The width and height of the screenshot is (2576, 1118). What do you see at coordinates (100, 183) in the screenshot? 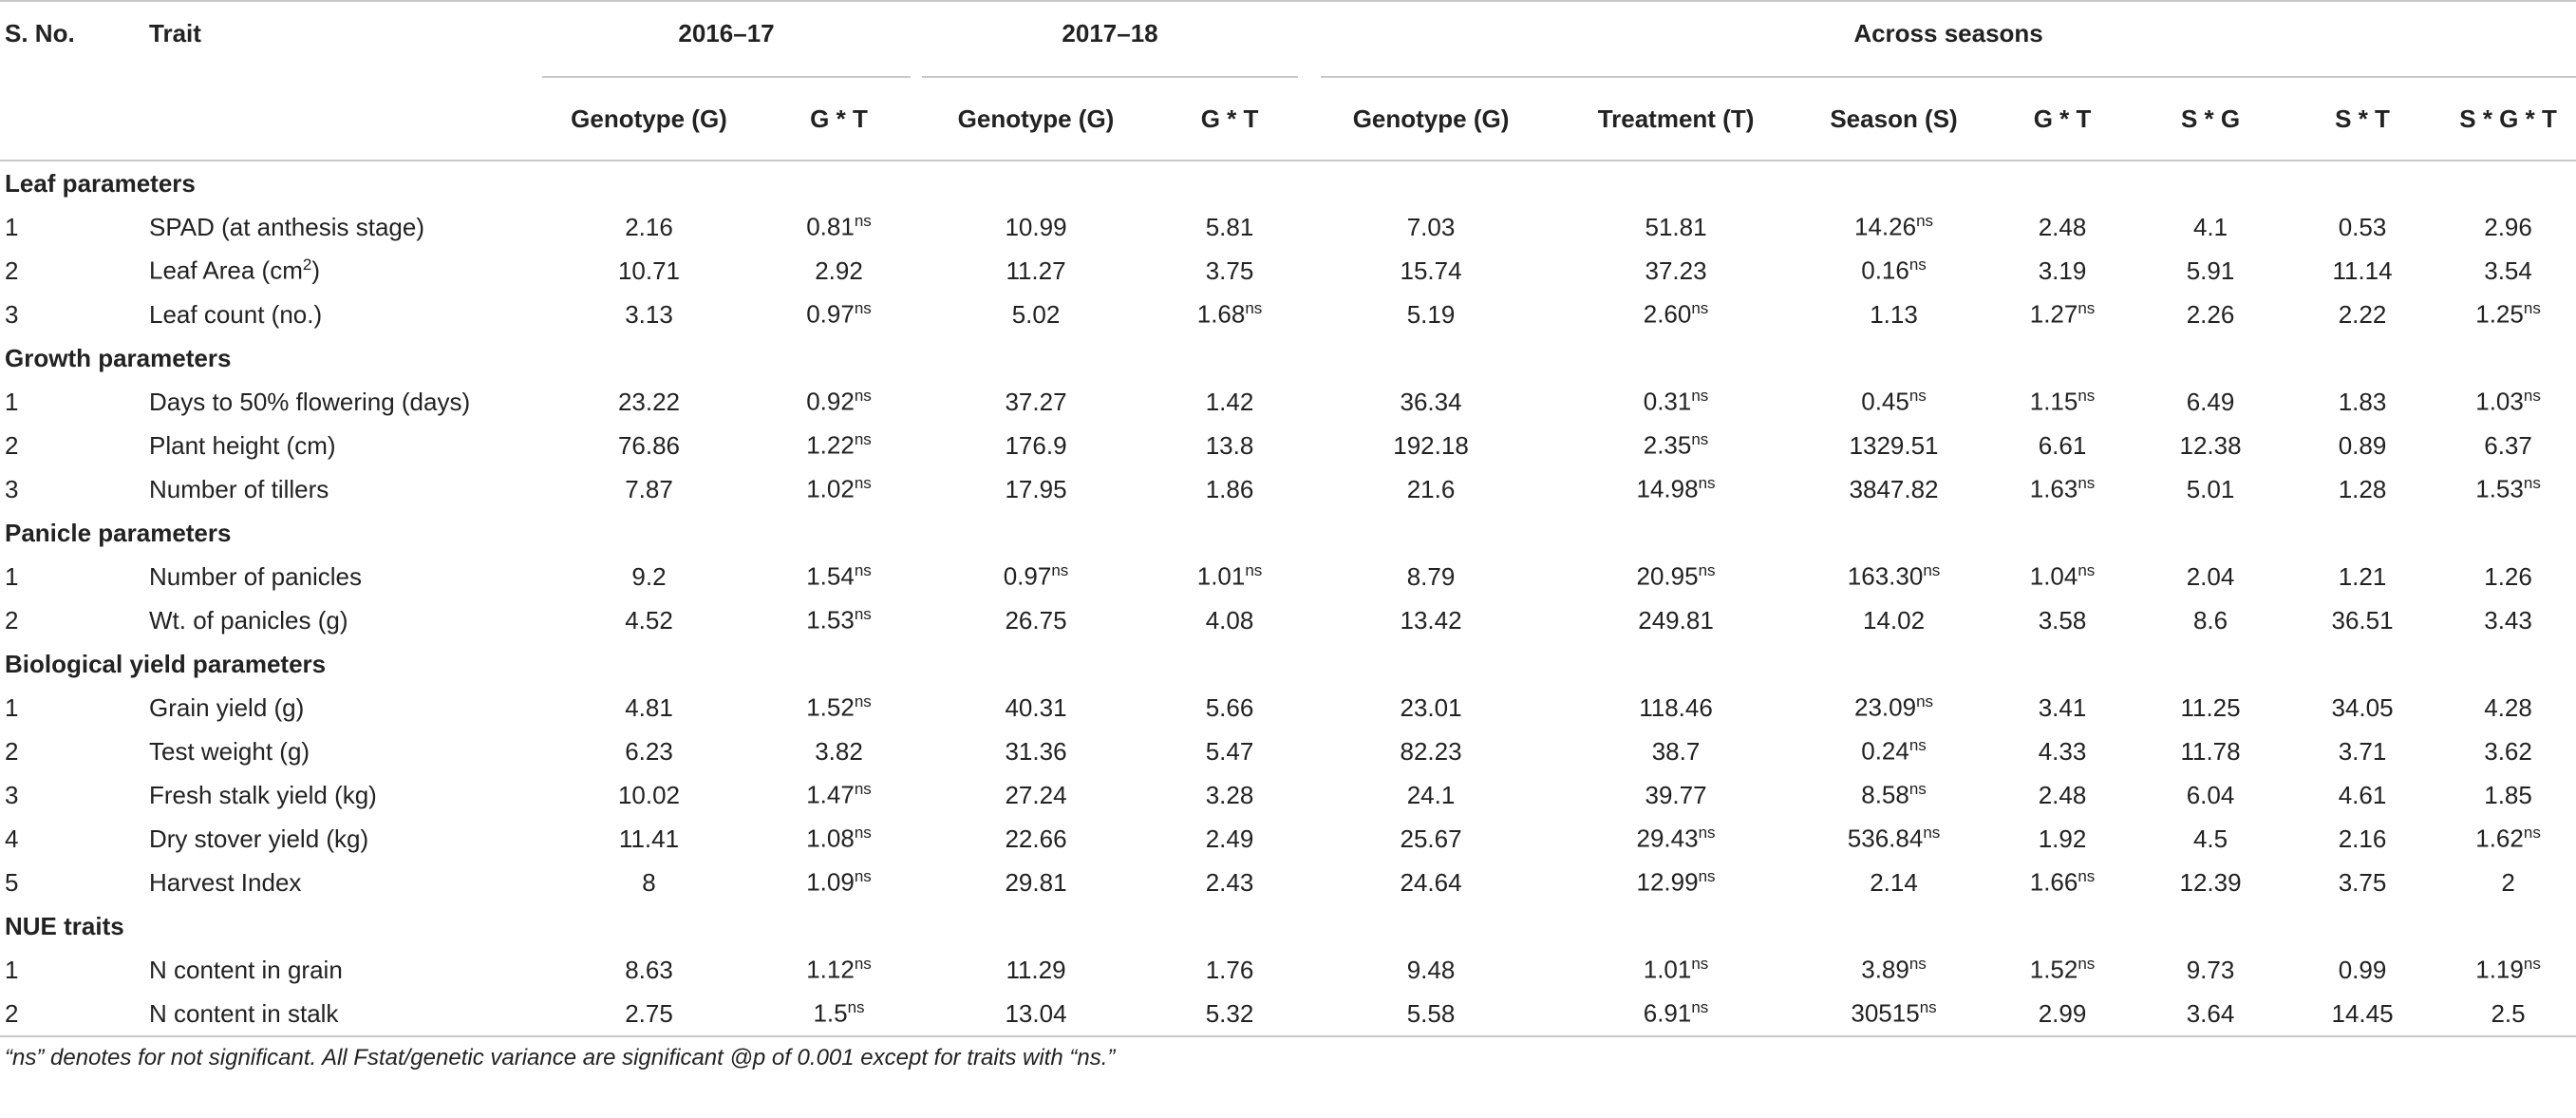
I see `section-title: Leaf parameters` at bounding box center [100, 183].